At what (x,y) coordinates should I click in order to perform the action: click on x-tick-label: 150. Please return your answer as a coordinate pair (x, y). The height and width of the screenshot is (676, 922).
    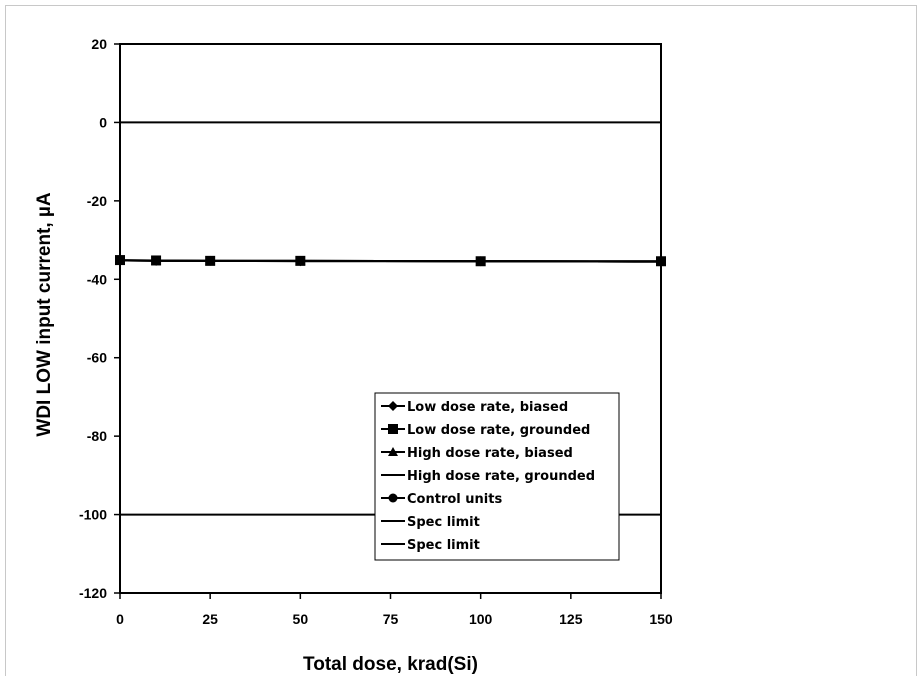
    Looking at the image, I should click on (661, 619).